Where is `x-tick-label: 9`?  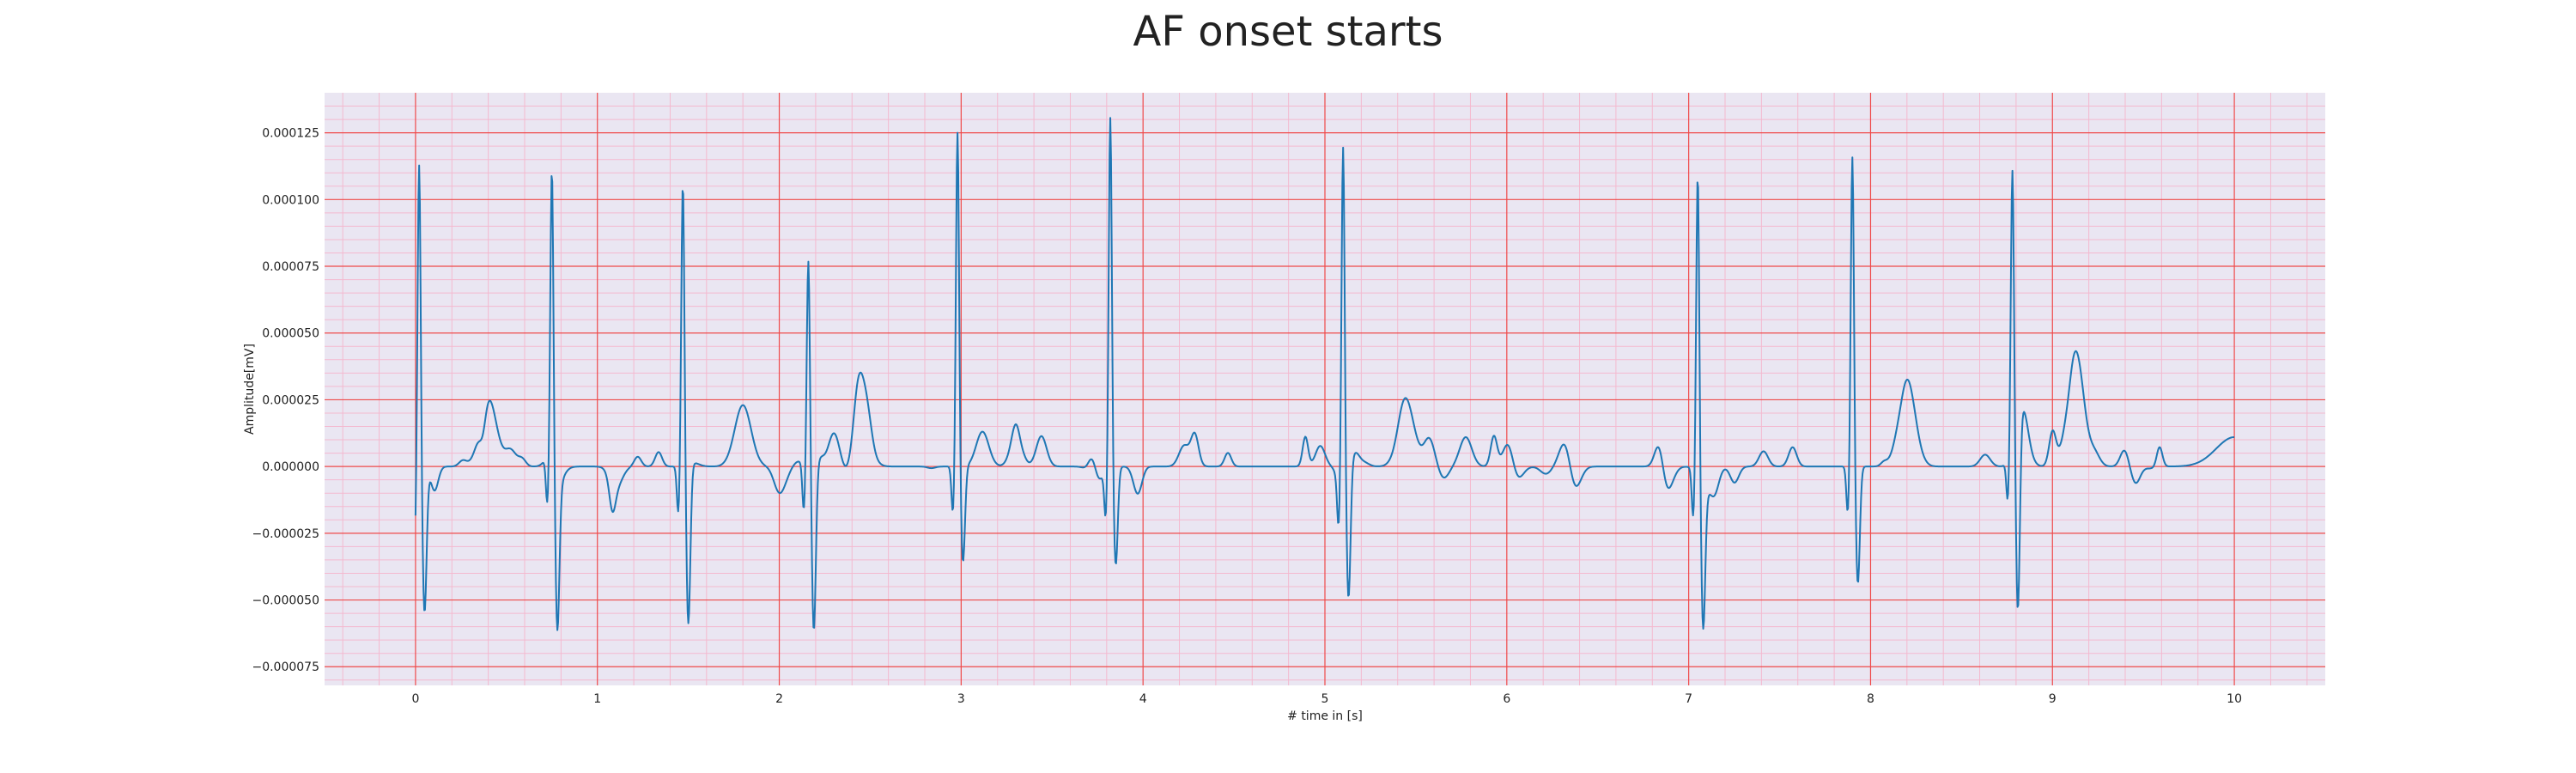
x-tick-label: 9 is located at coordinates (2053, 699).